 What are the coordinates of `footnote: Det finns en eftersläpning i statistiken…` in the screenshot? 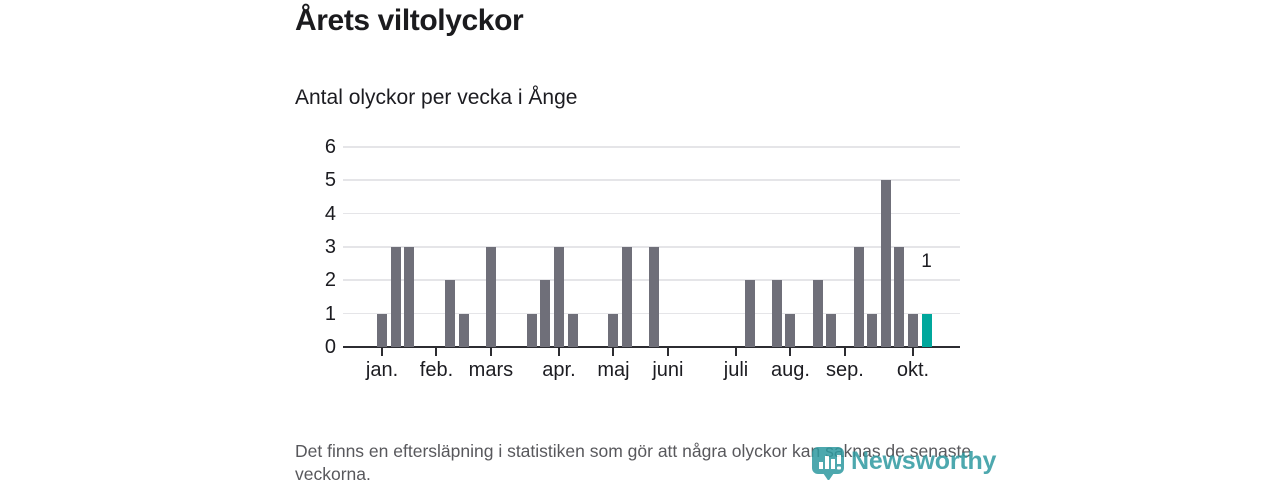 It's located at (633, 460).